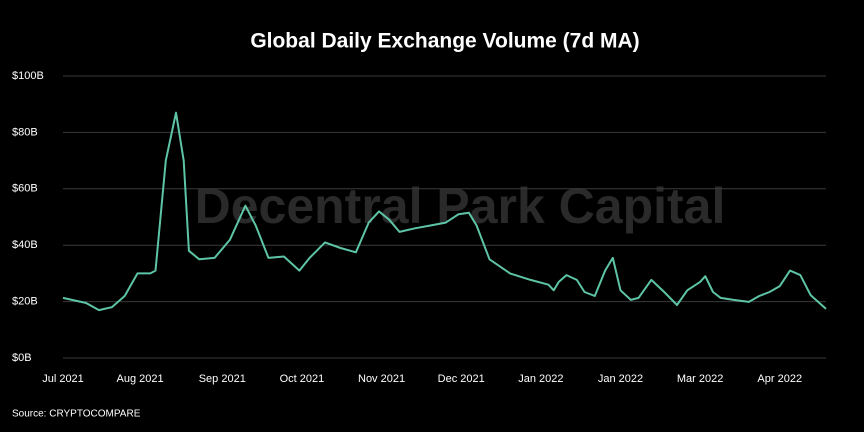  I want to click on source: Source: CRYPTOCOMPARE, so click(76, 414).